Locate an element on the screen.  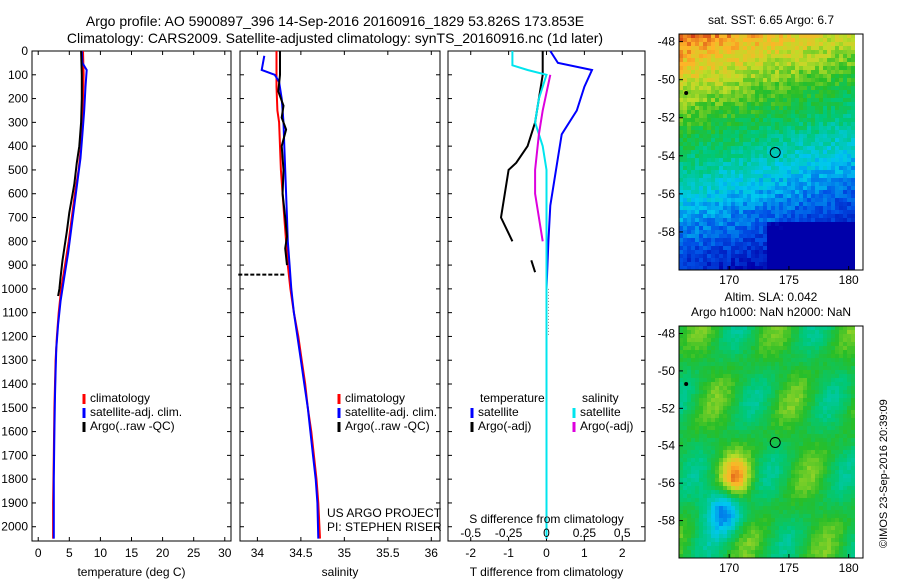
x-tick-label: 15 is located at coordinates (132, 553).